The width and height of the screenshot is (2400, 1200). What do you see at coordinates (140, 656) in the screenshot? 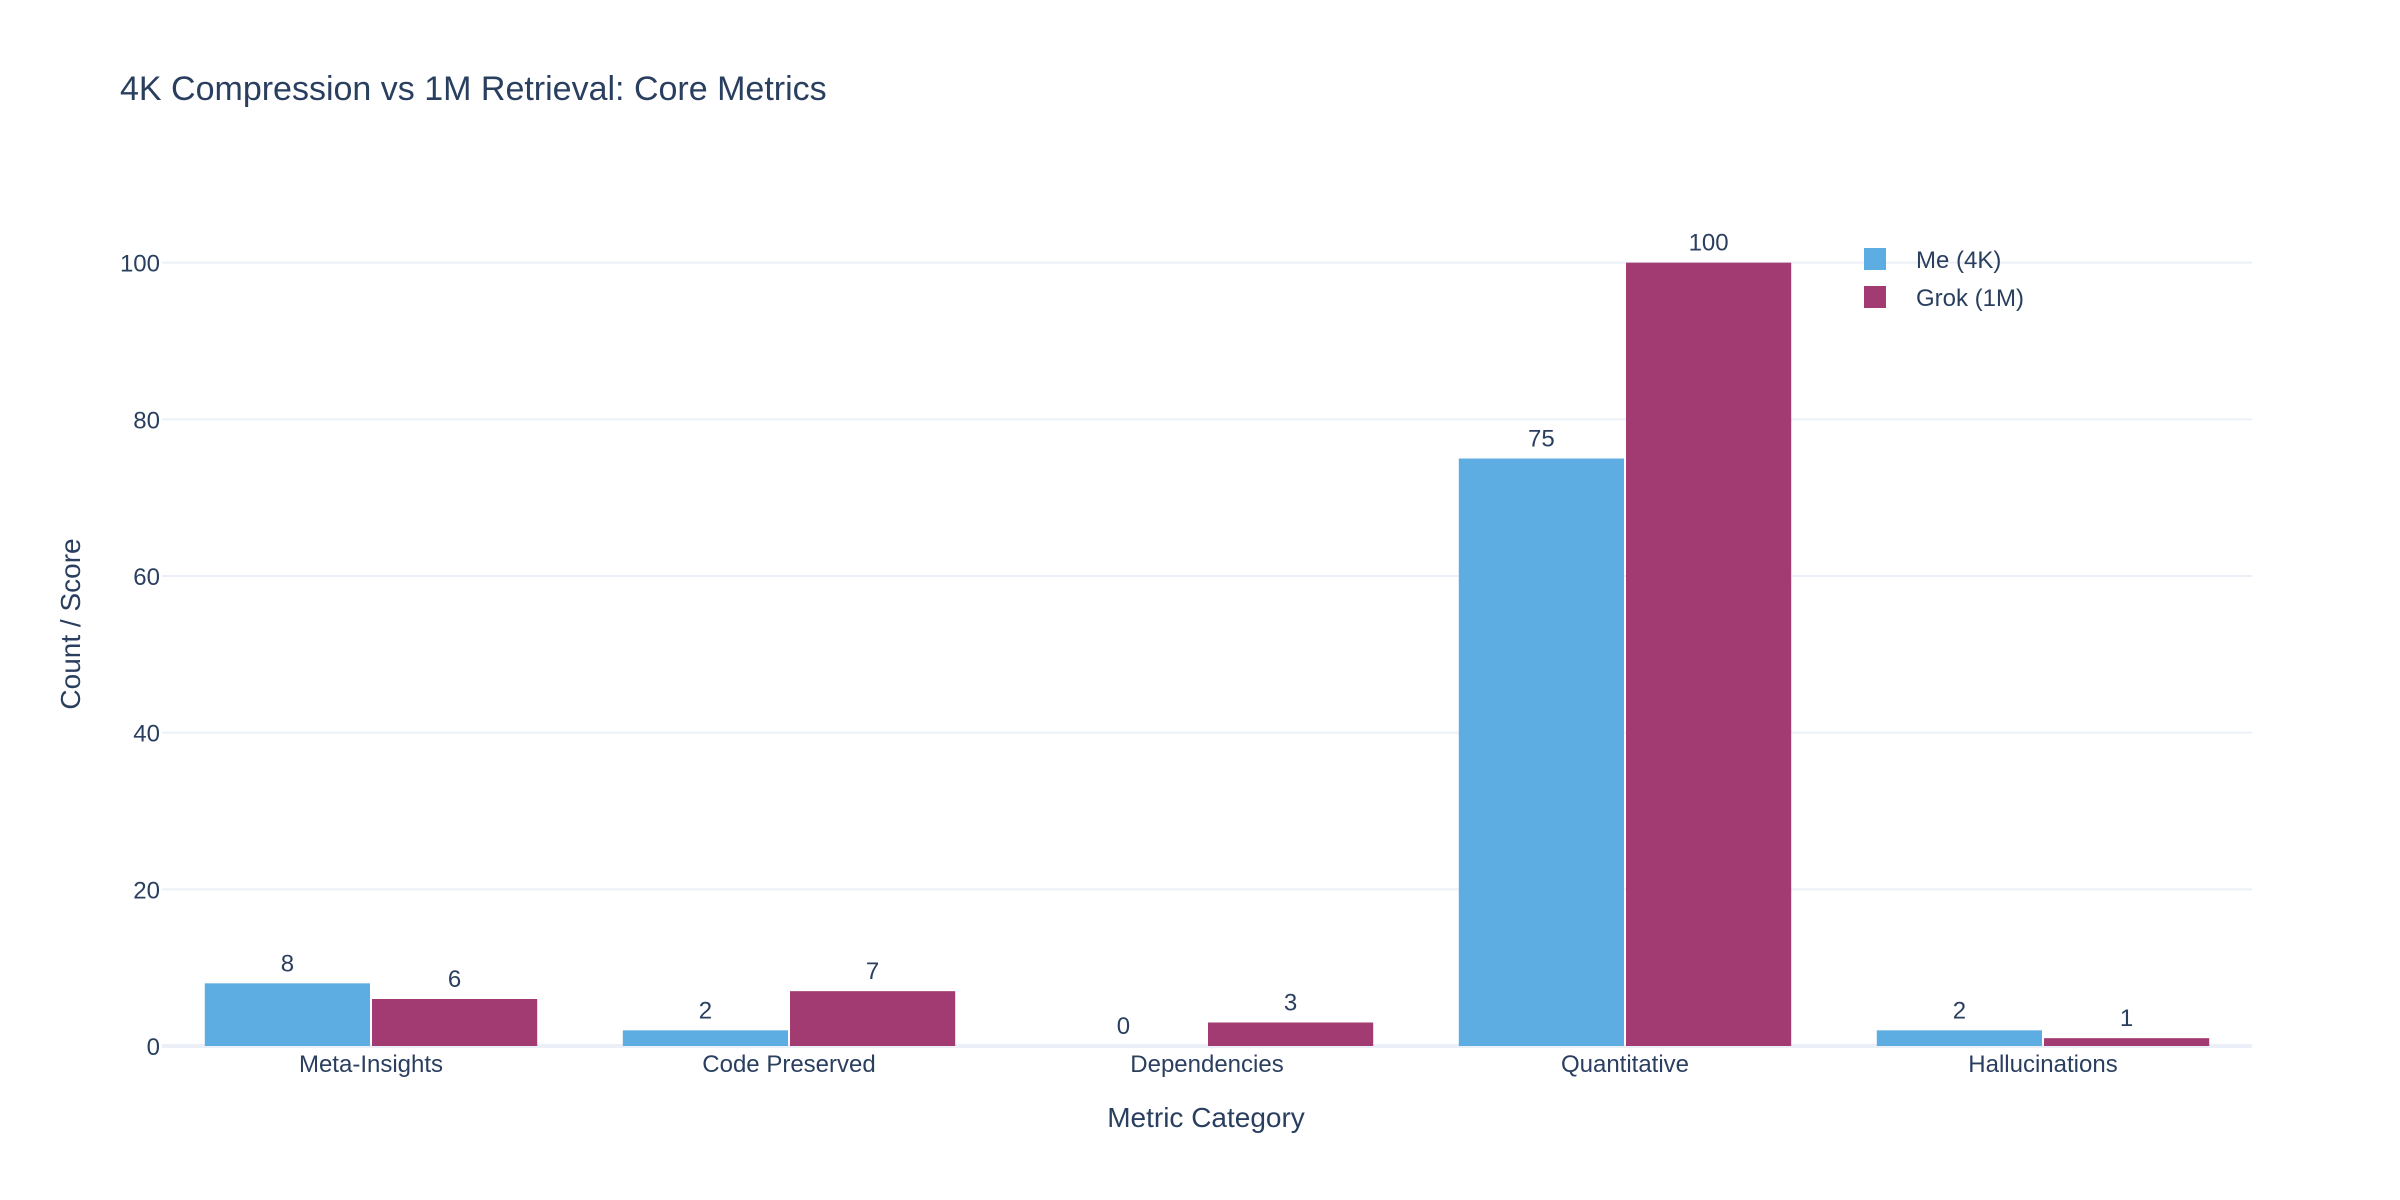
I see `y-axis-ticks: 0 20 40 60 80 100` at bounding box center [140, 656].